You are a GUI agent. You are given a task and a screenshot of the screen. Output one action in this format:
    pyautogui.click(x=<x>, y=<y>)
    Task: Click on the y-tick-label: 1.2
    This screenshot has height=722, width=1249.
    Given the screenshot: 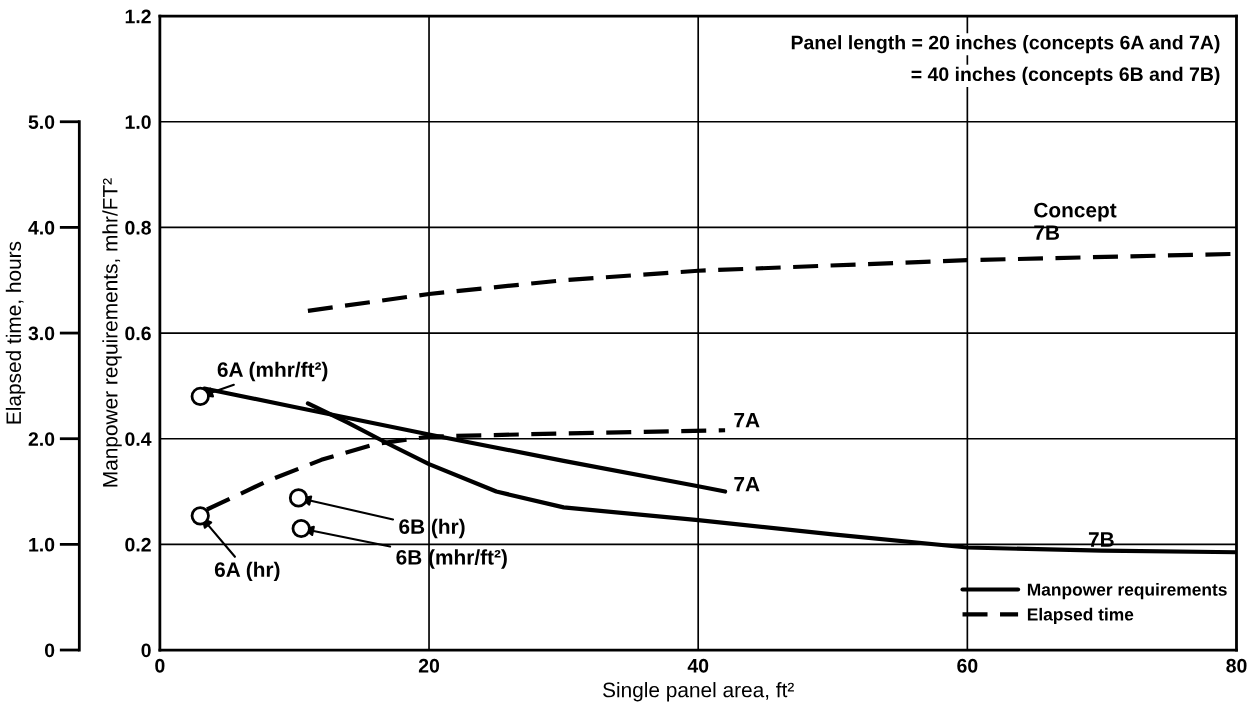 What is the action you would take?
    pyautogui.click(x=138, y=16)
    